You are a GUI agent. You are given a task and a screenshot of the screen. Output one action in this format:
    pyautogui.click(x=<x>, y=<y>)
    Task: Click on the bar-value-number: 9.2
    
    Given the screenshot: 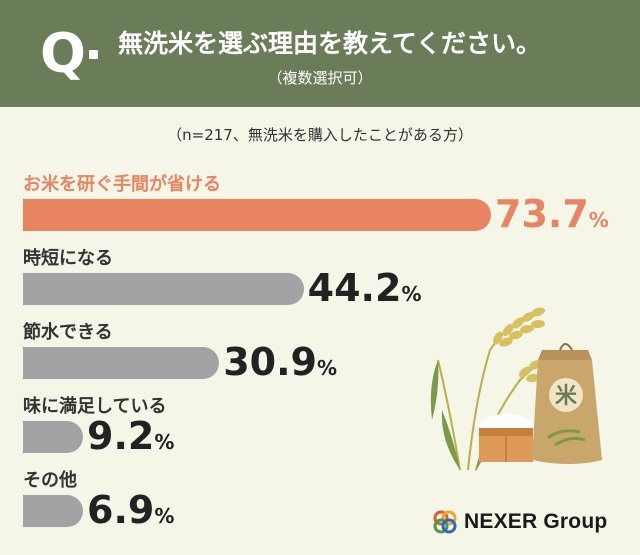 What is the action you would take?
    pyautogui.click(x=121, y=436)
    